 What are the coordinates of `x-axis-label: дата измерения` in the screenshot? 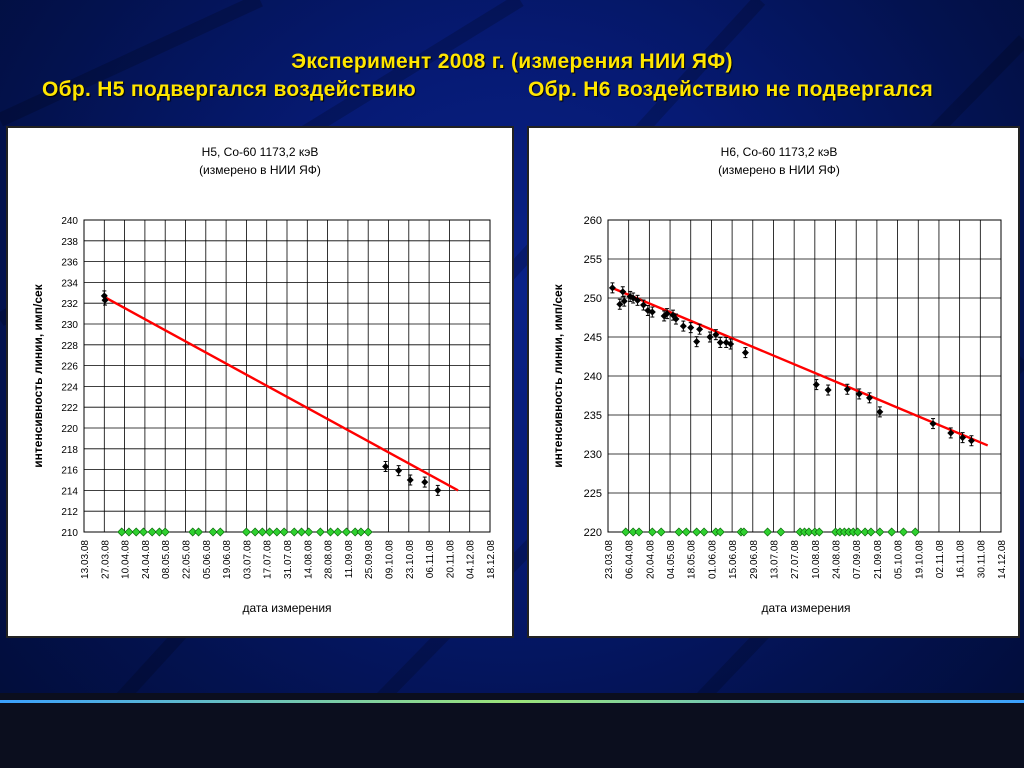 It's located at (286, 608).